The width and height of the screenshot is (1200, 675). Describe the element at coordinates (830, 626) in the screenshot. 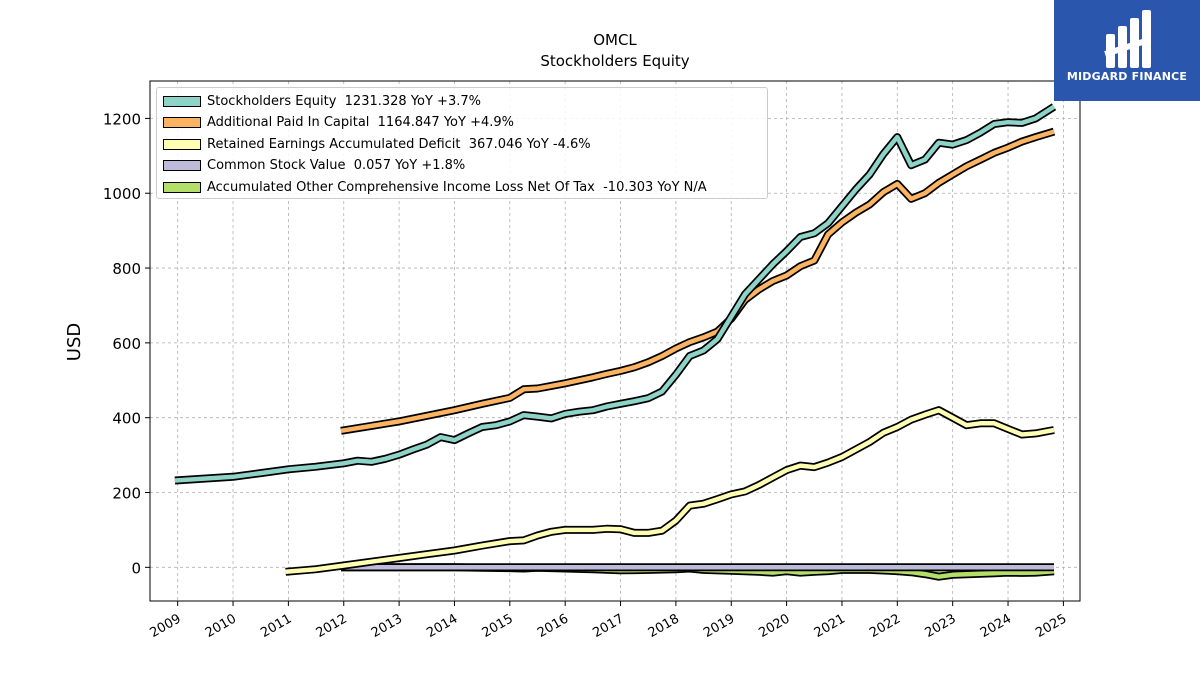

I see `x-tick-label: 2021` at that location.